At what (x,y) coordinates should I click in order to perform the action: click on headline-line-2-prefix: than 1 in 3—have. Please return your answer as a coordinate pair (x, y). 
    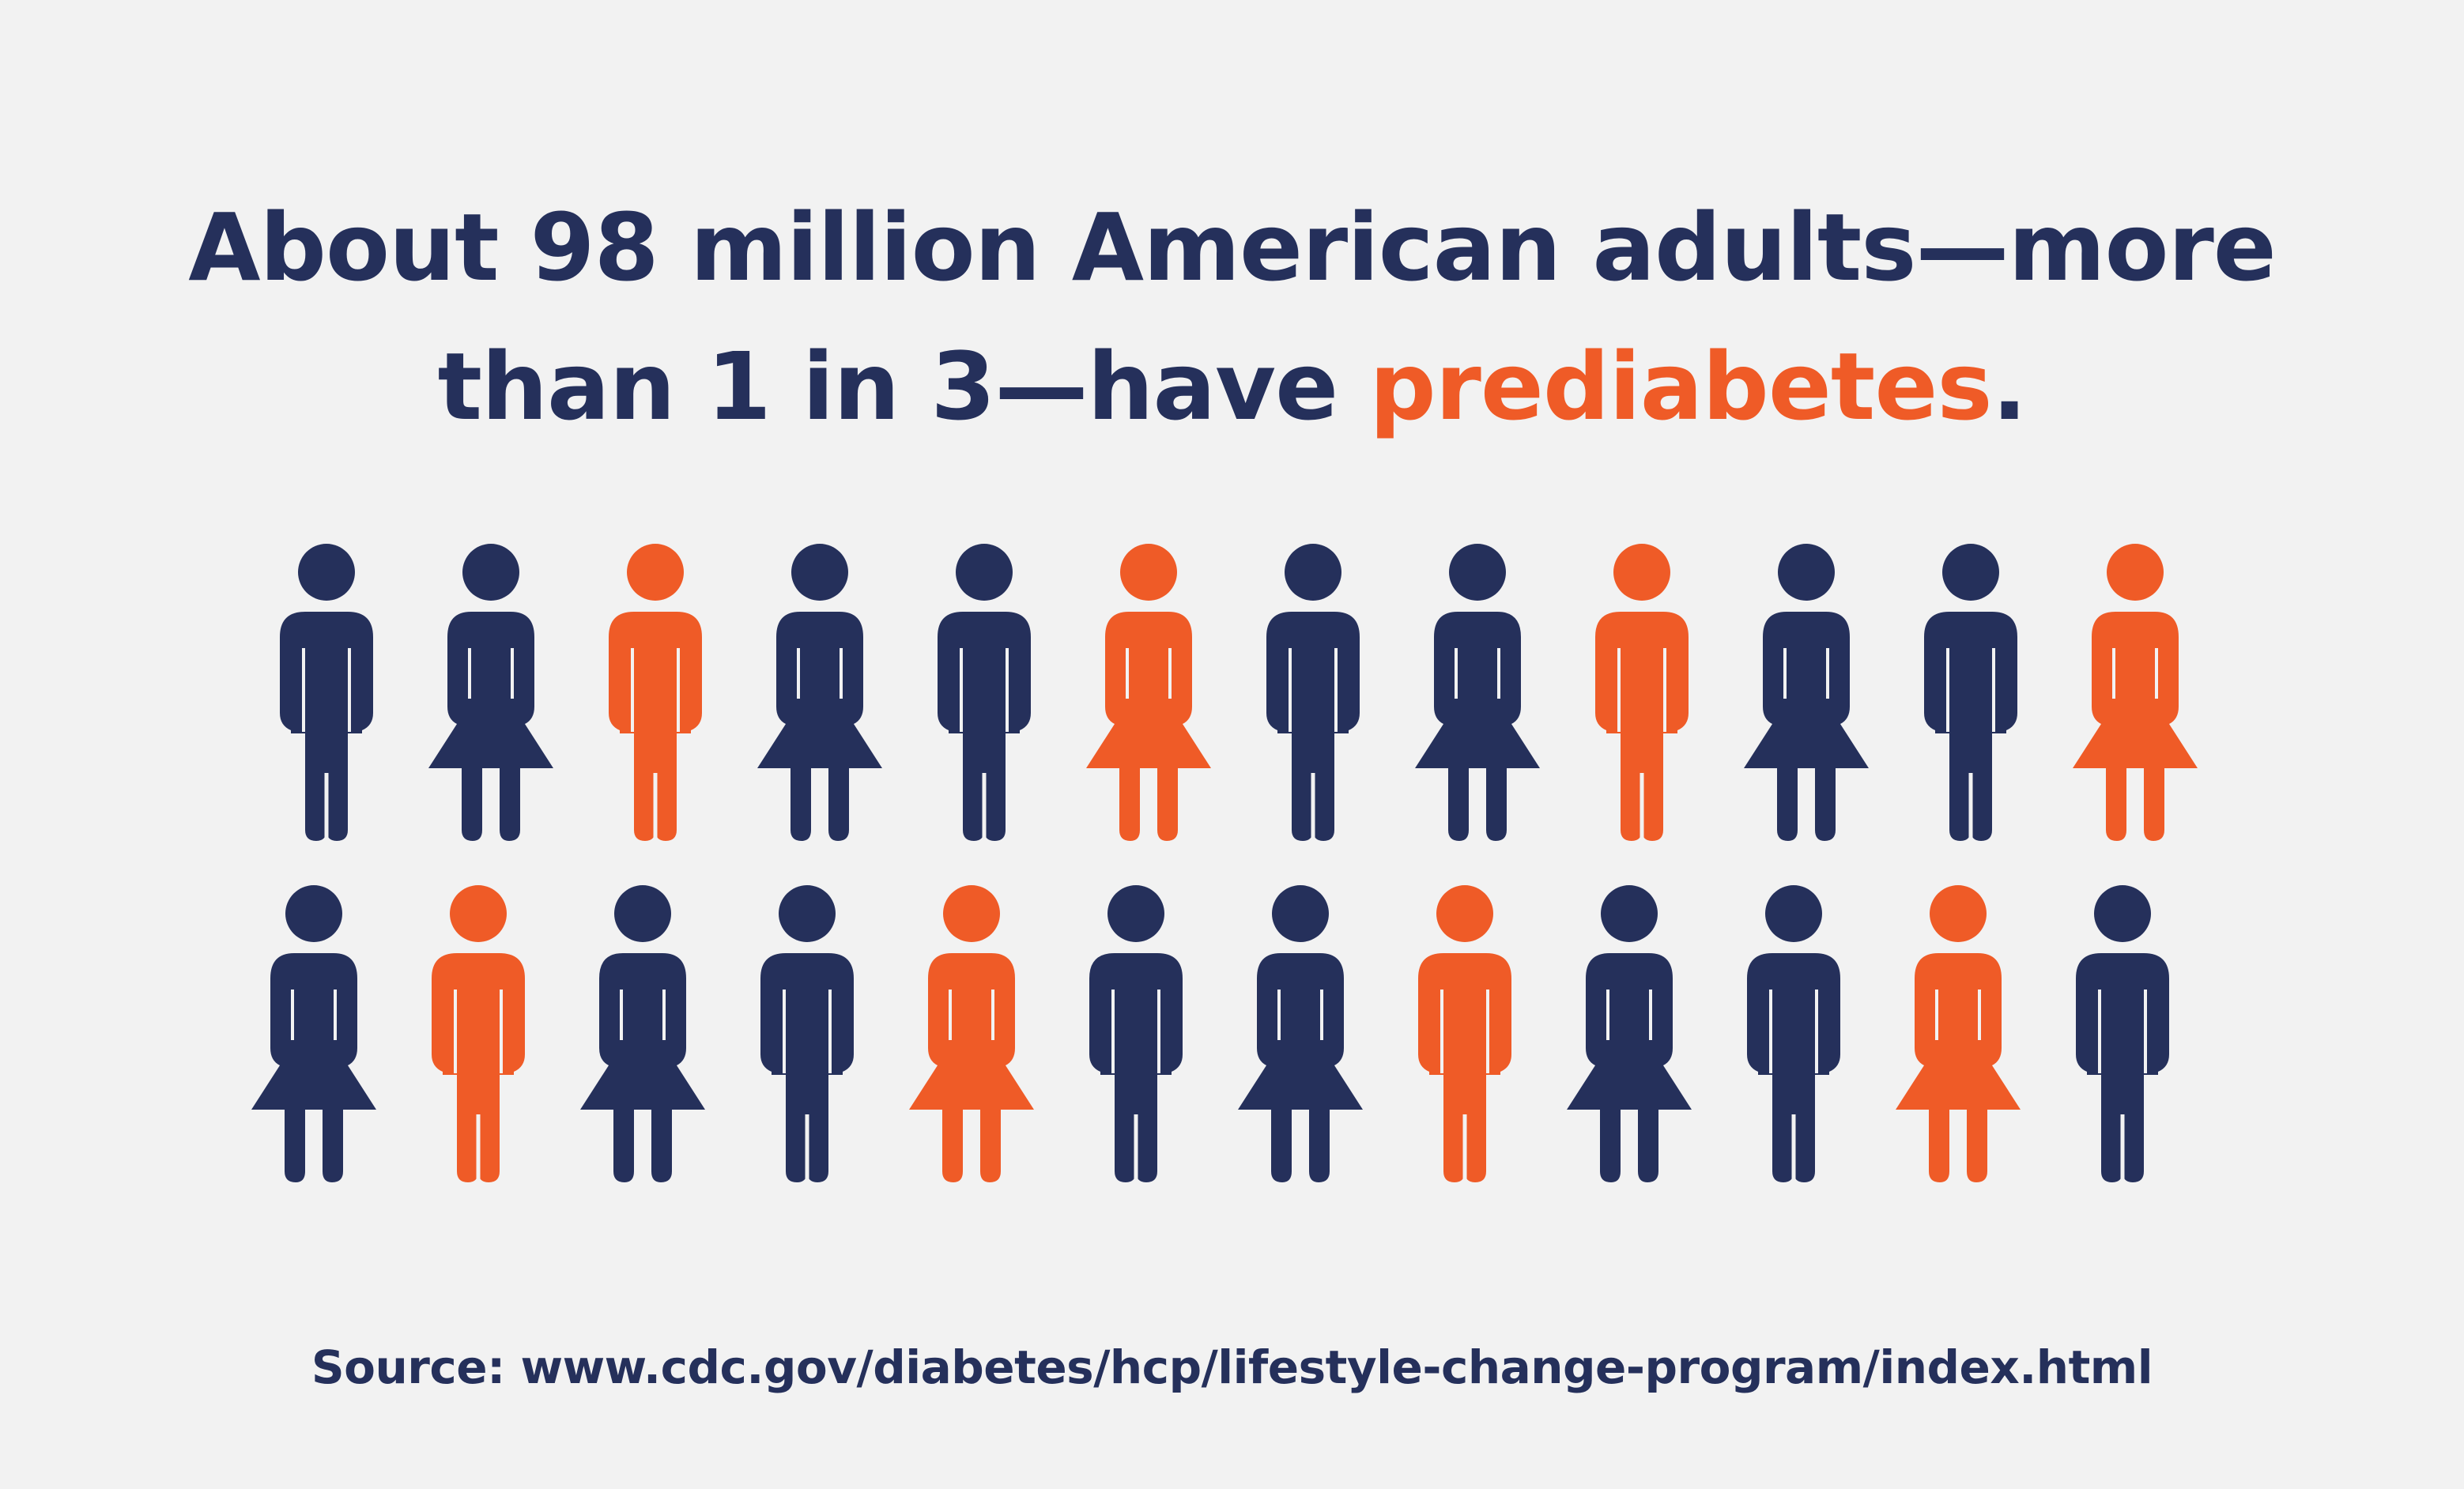
    Looking at the image, I should click on (903, 387).